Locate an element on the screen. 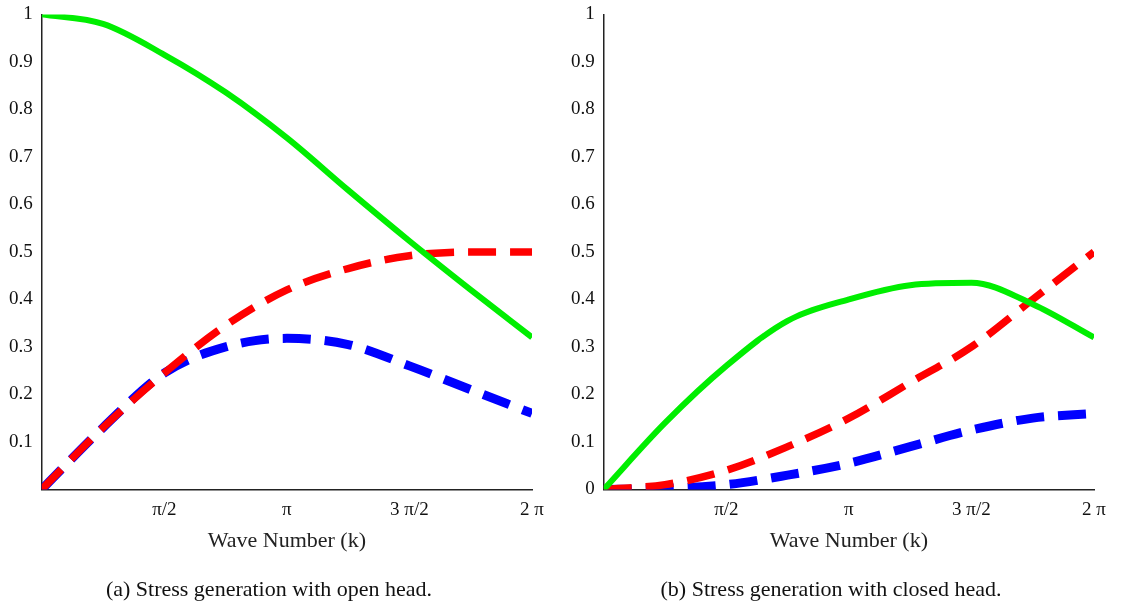 This screenshot has width=1125, height=613. text: (a) Stress generation with open head. is located at coordinates (269, 588).